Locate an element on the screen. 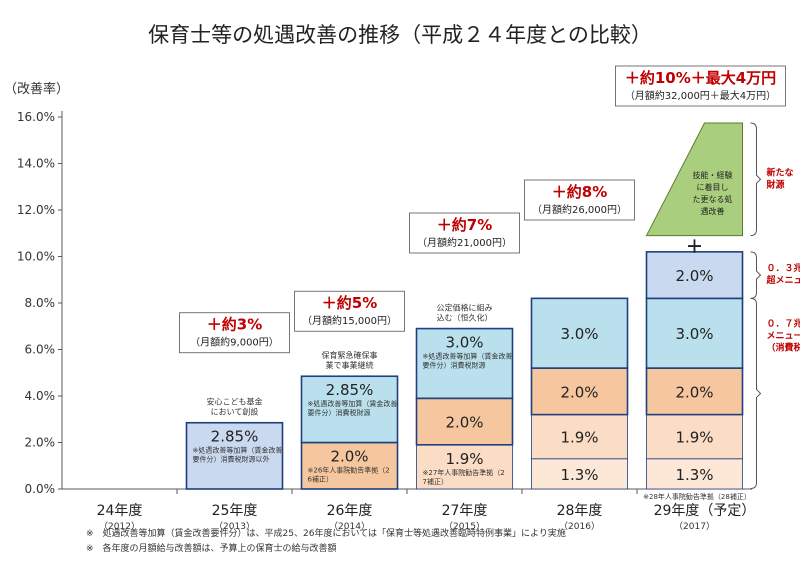 The image size is (800, 562). bar-top-note: 公定価格に組み込む（恒久化） is located at coordinates (465, 313).